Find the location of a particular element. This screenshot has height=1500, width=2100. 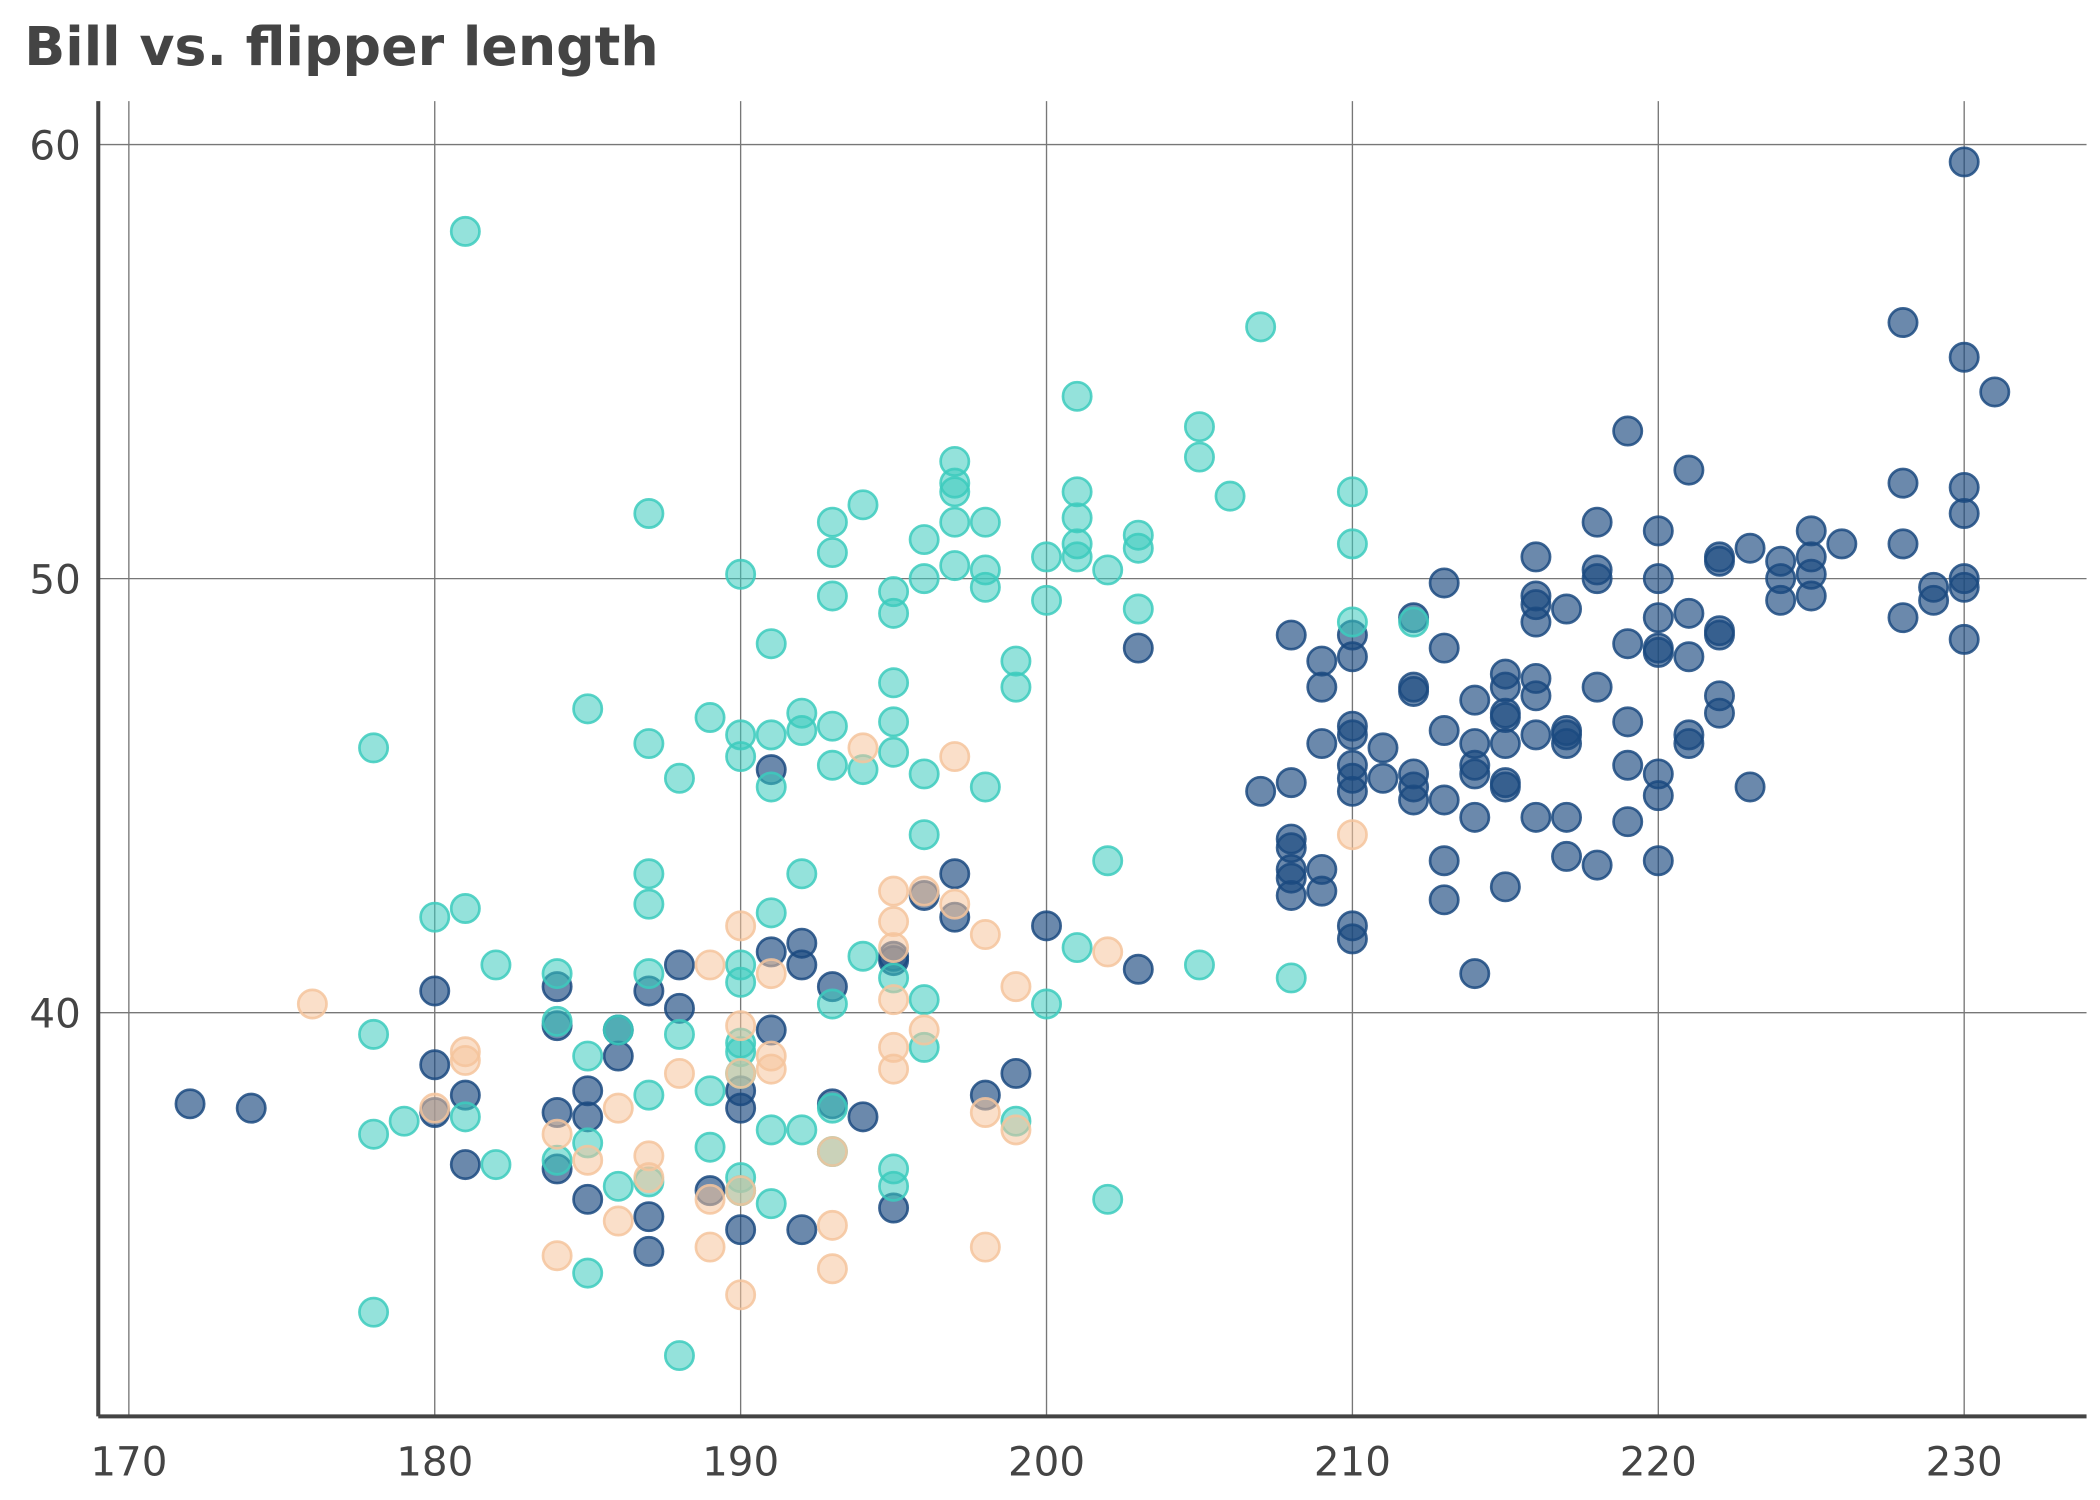

x-tick-label: 180 is located at coordinates (434, 1462).